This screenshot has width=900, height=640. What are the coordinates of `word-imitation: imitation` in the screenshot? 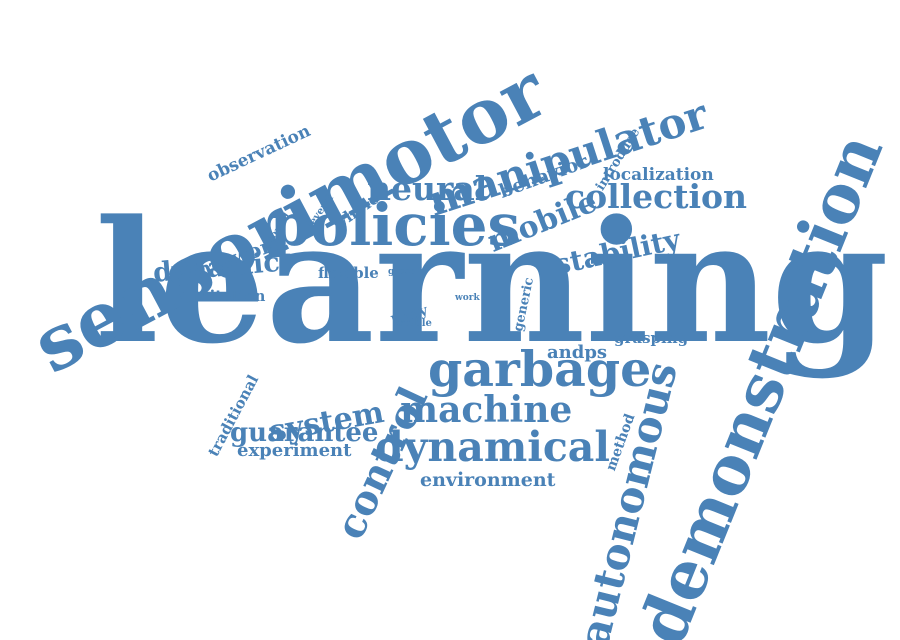 It's located at (227, 296).